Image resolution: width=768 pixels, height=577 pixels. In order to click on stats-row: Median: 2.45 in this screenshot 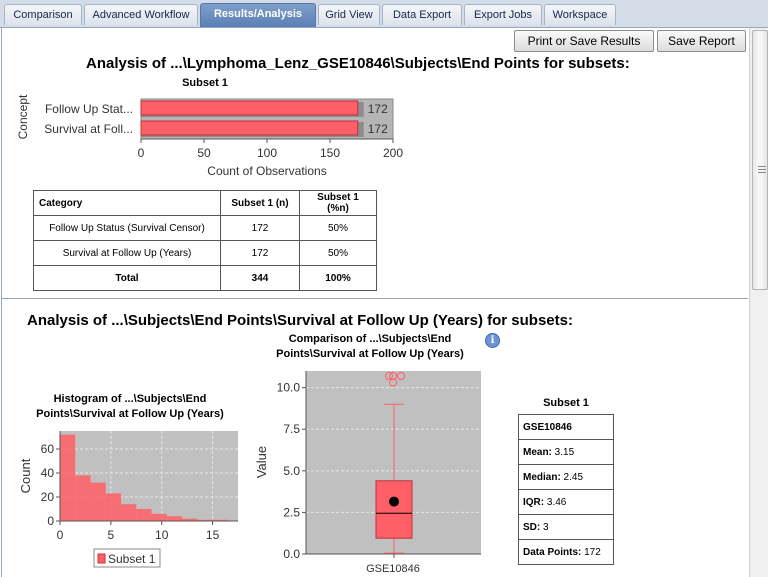, I will do `click(566, 477)`.